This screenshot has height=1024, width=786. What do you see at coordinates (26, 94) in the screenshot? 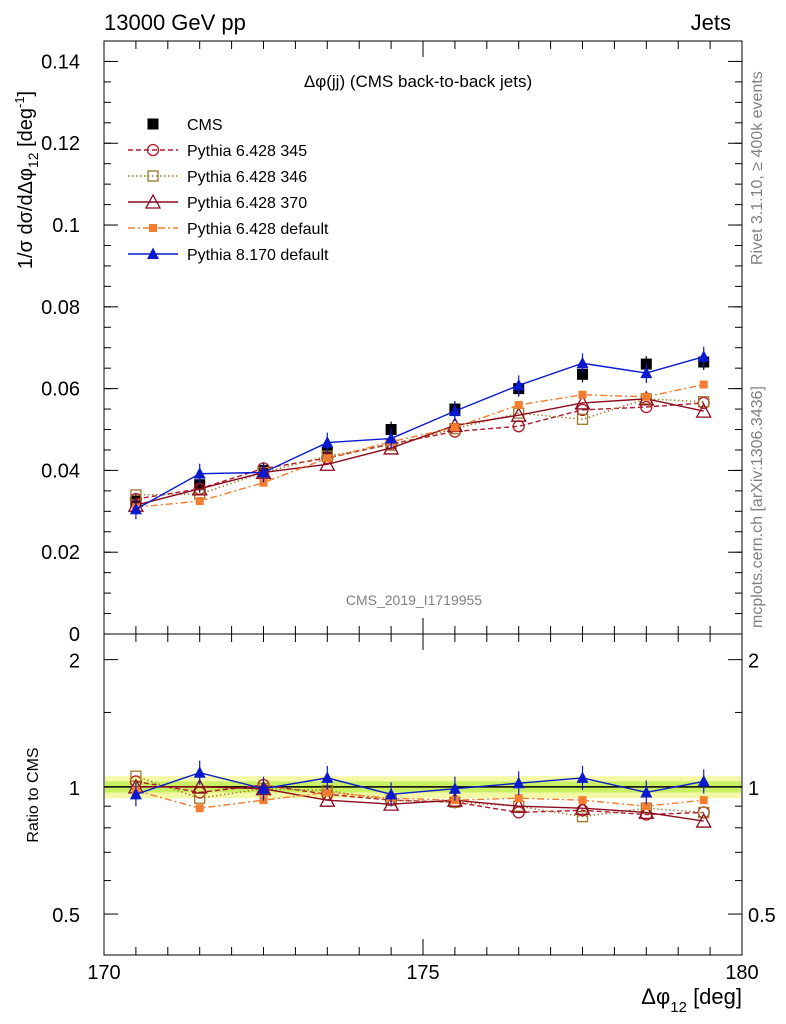
I see `ylabel-close: ]` at bounding box center [26, 94].